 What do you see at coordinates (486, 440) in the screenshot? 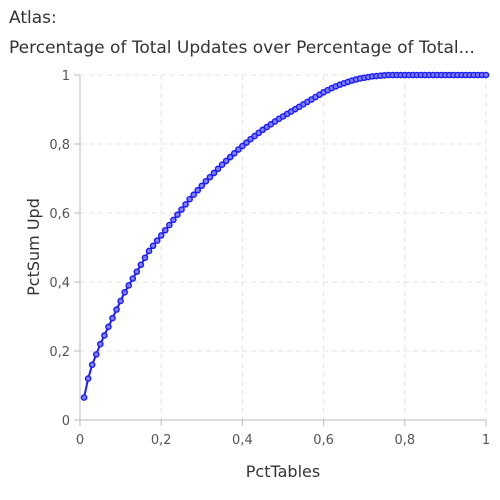
I see `x-tick-label: 1` at bounding box center [486, 440].